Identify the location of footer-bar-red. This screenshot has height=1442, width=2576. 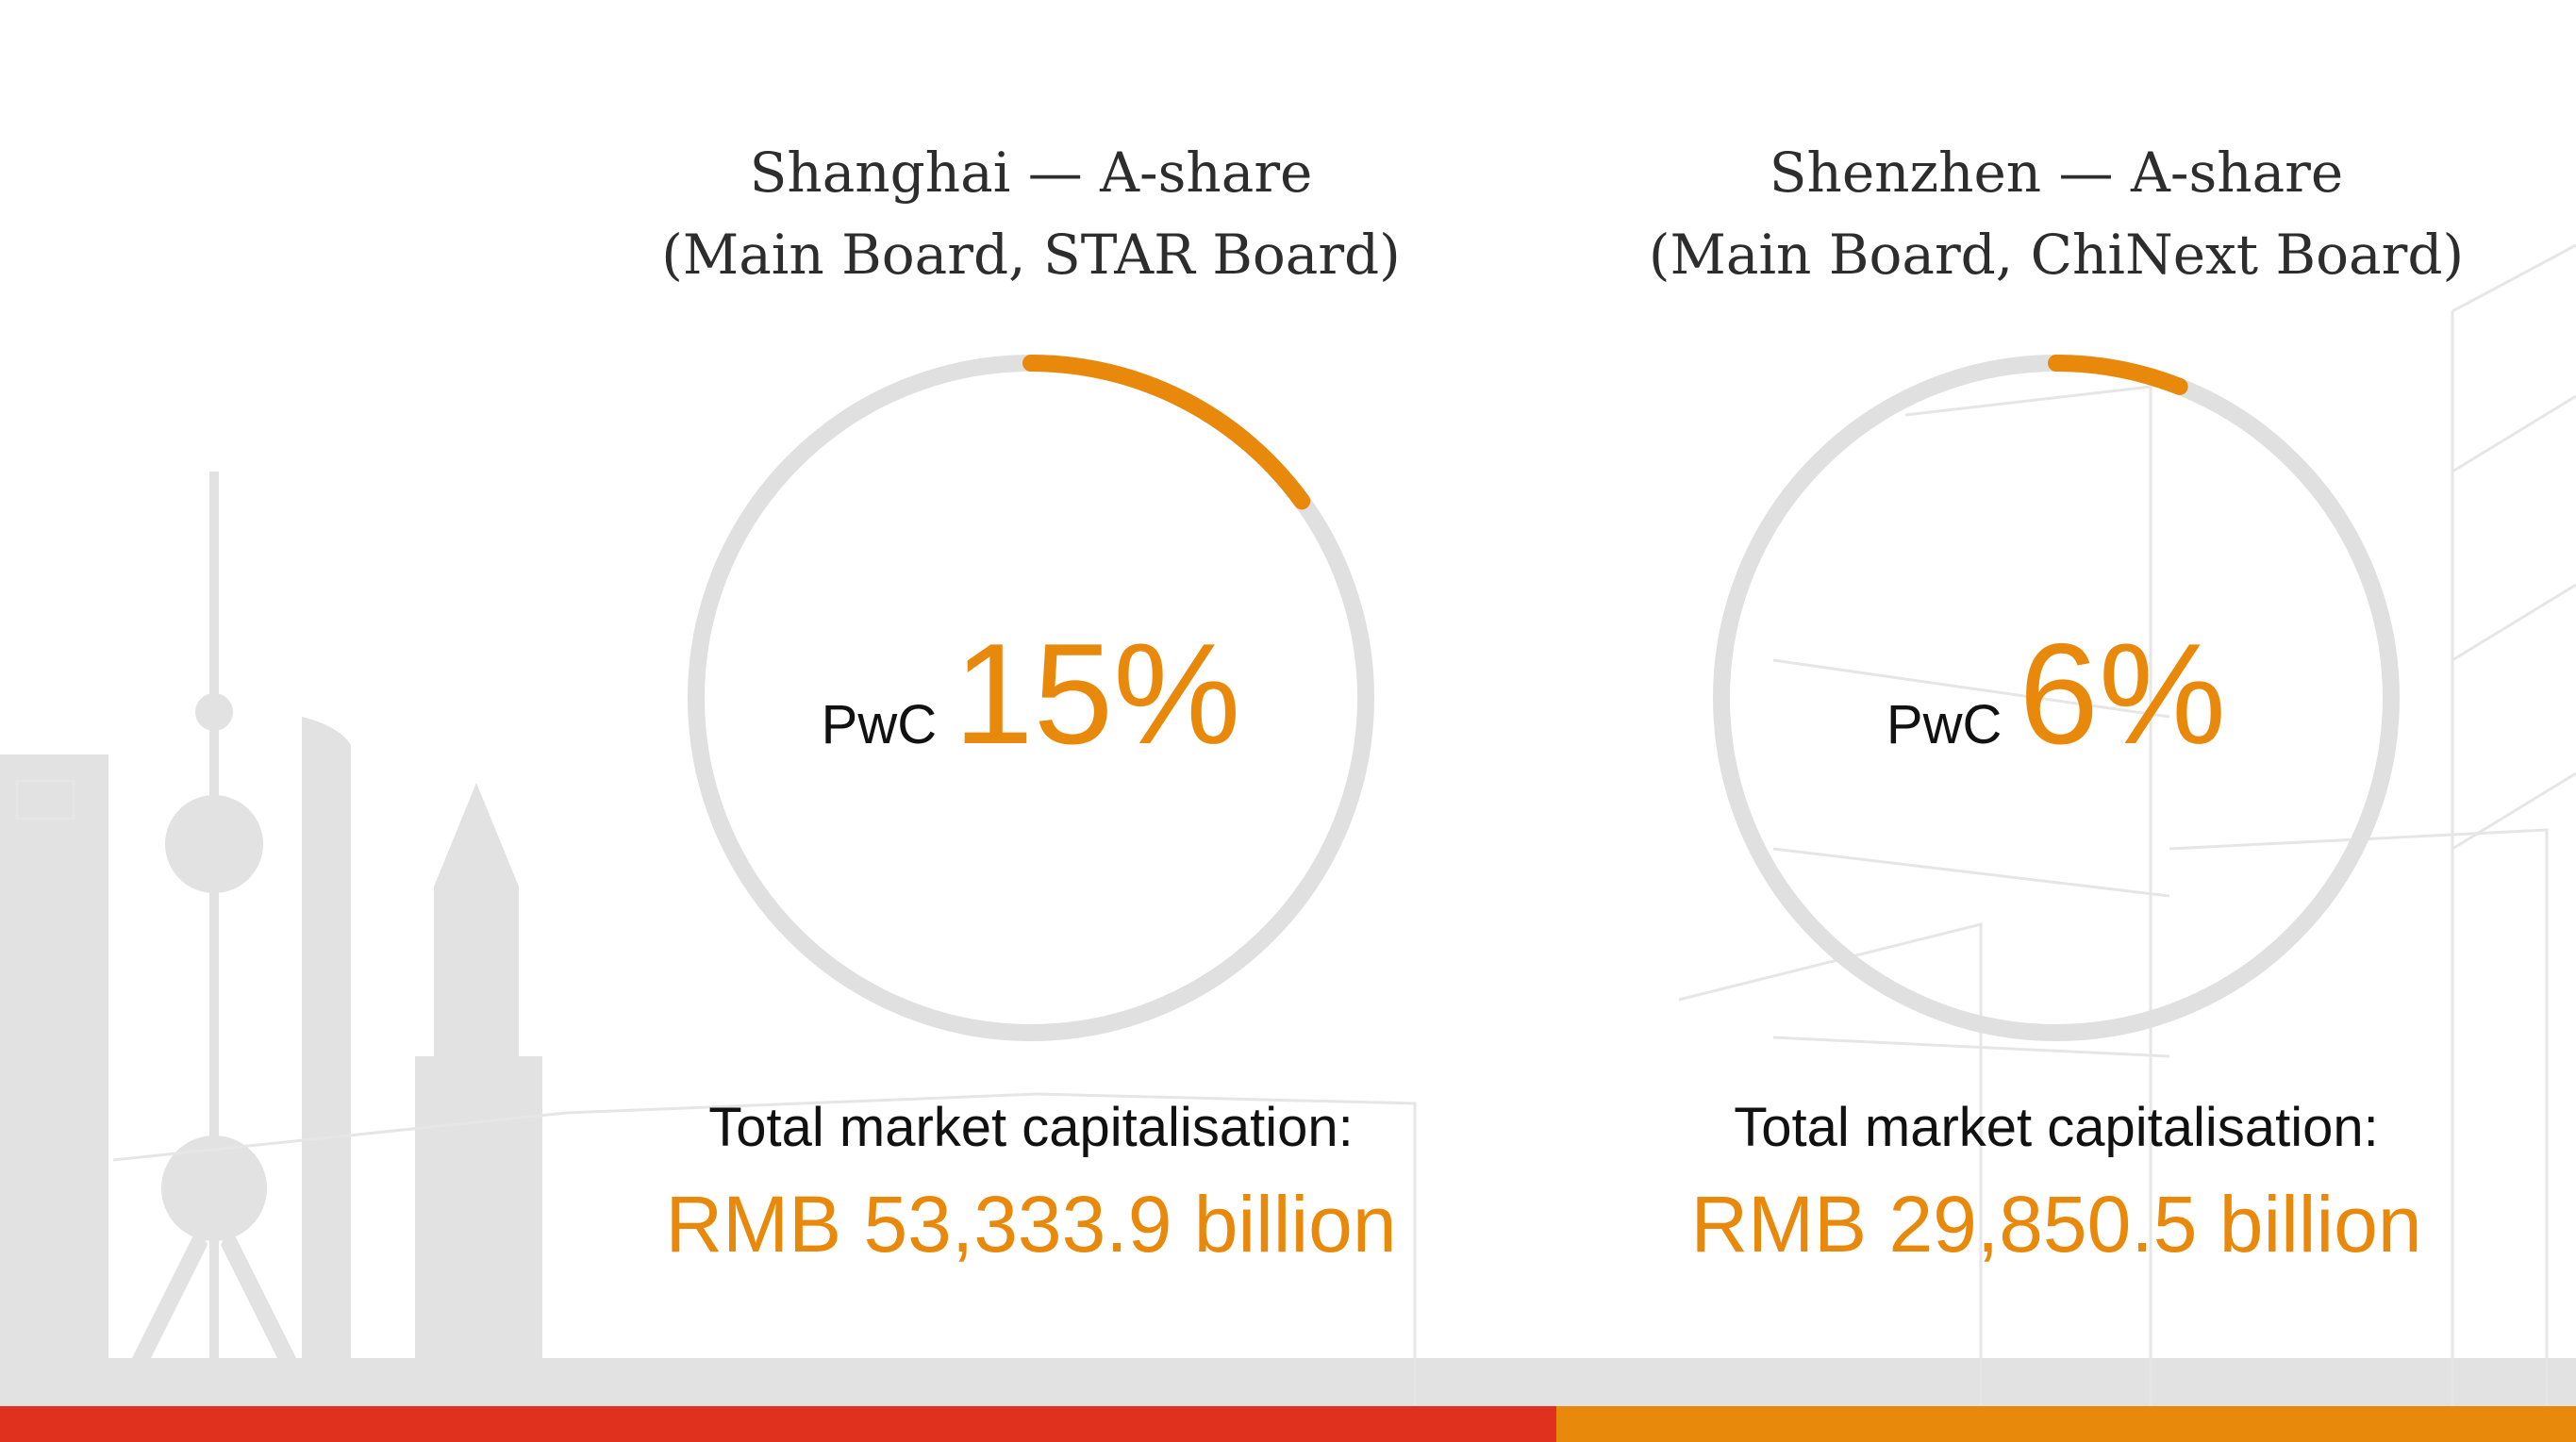
(778, 1424).